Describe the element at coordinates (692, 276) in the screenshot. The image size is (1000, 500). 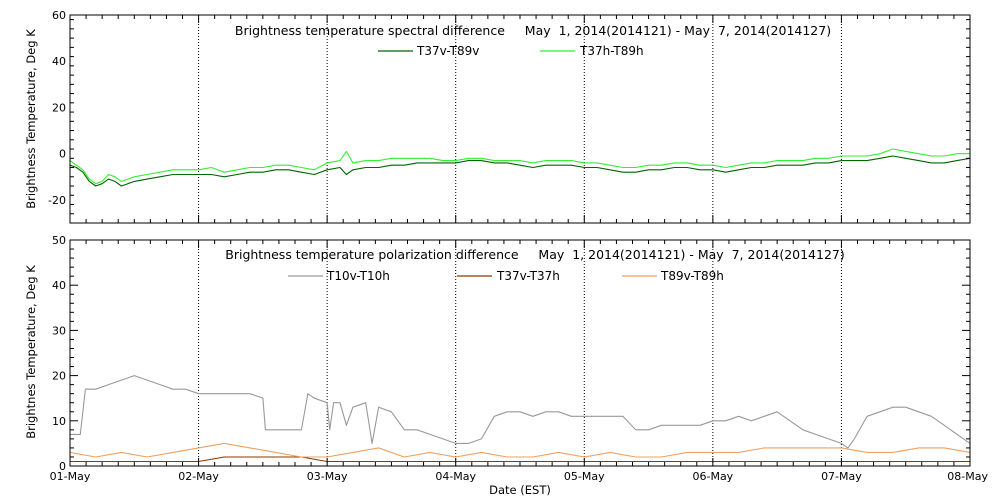
I see `bottom-legend-label-t89v-t89h: T89v-T89h` at that location.